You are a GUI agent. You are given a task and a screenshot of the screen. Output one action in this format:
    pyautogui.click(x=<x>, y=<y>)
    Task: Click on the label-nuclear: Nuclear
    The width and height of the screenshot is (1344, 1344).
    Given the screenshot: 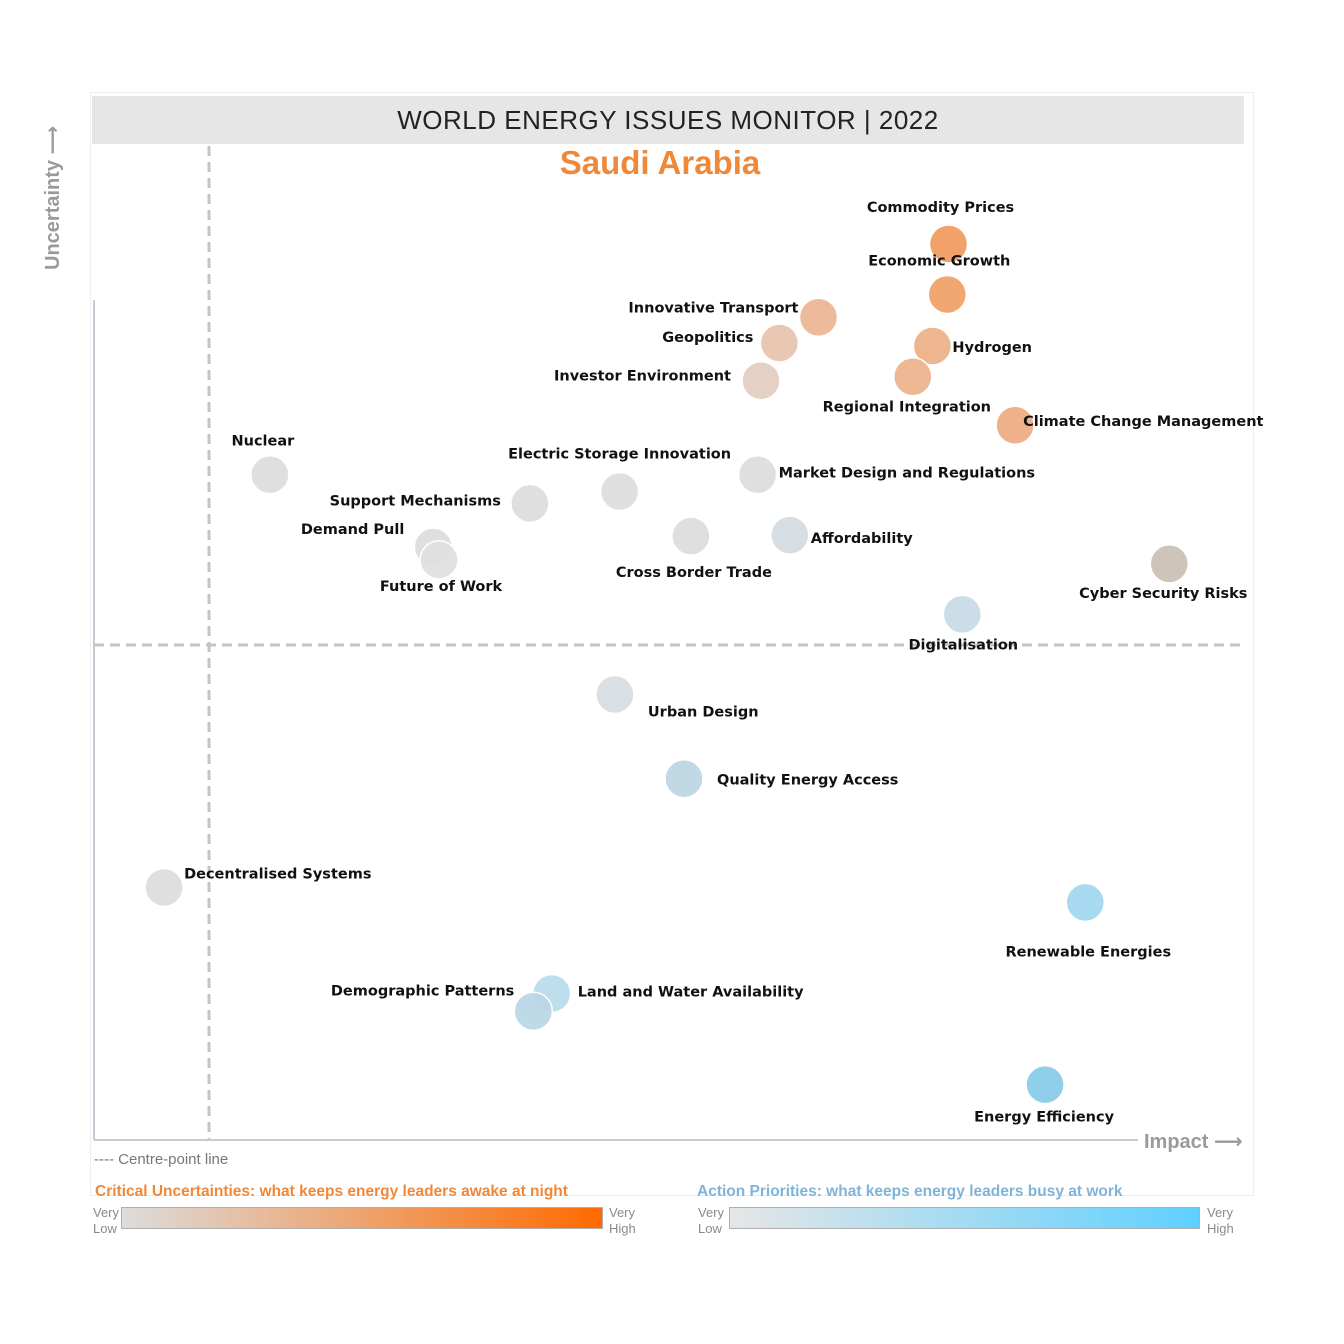 What is the action you would take?
    pyautogui.click(x=264, y=442)
    